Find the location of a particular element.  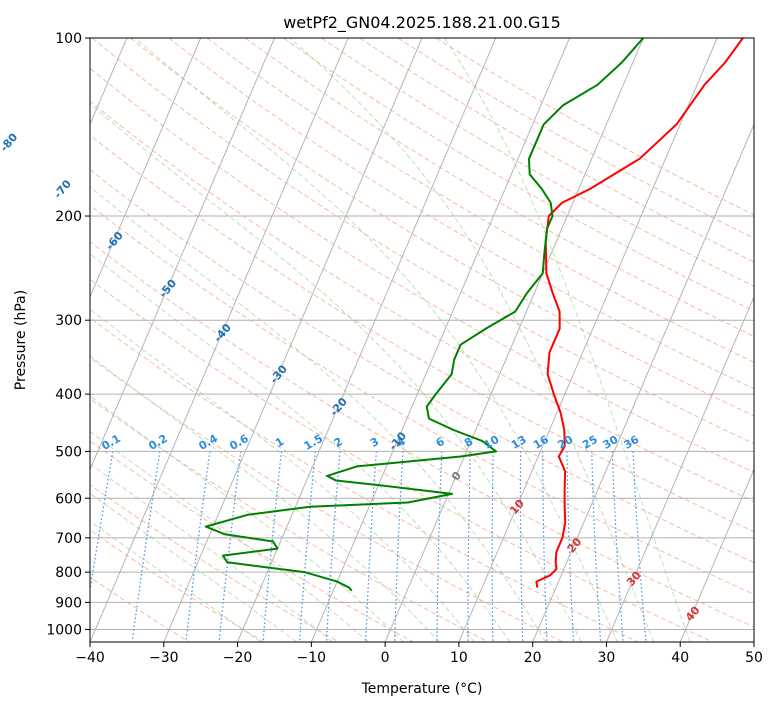

x-tick-label: 10 is located at coordinates (459, 658).